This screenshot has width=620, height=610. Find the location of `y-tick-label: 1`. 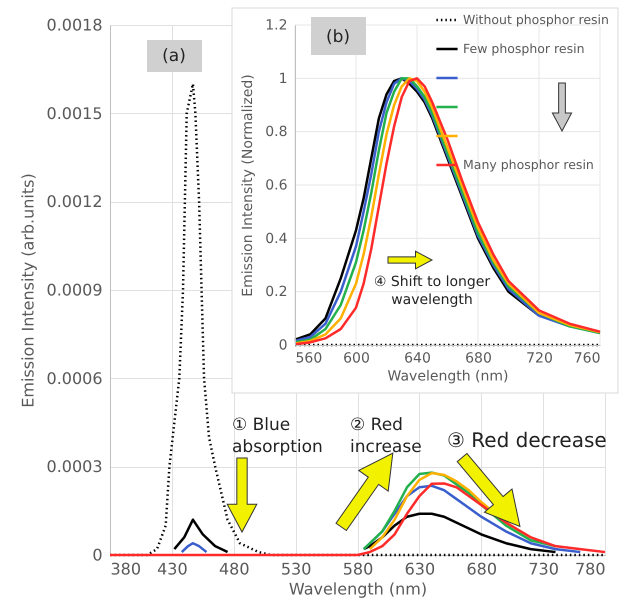

y-tick-label: 1 is located at coordinates (283, 78).